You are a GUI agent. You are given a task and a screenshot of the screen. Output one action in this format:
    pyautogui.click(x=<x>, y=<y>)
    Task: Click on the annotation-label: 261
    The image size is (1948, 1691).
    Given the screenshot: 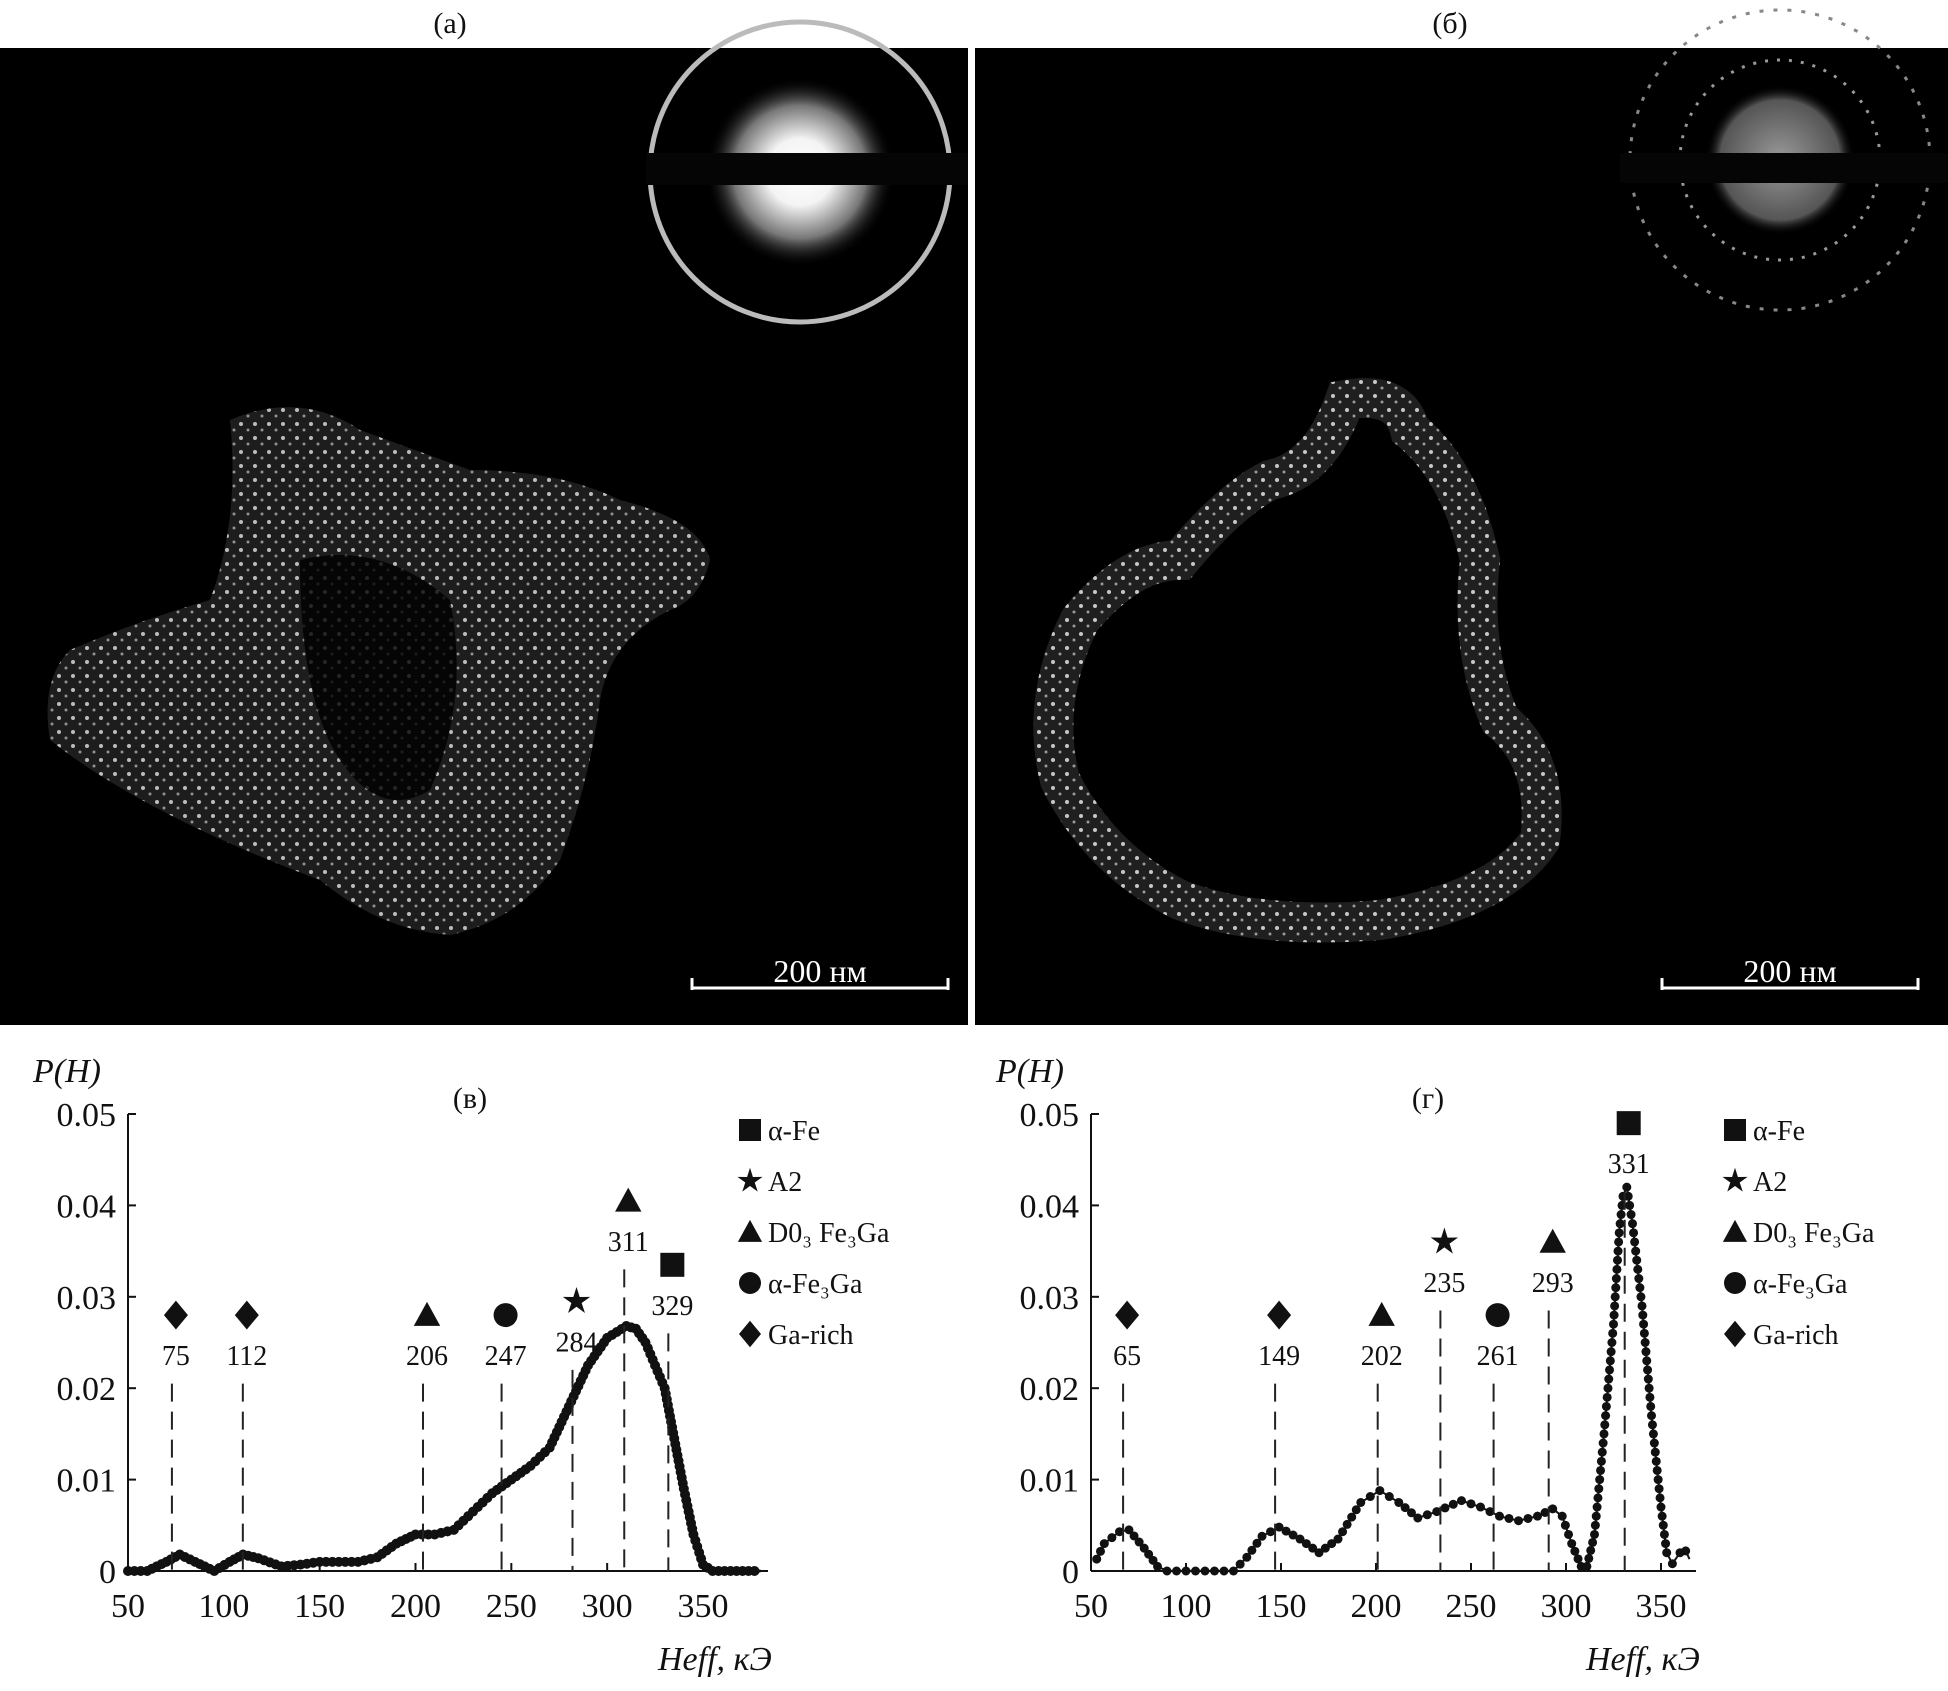 What is the action you would take?
    pyautogui.click(x=1498, y=1356)
    